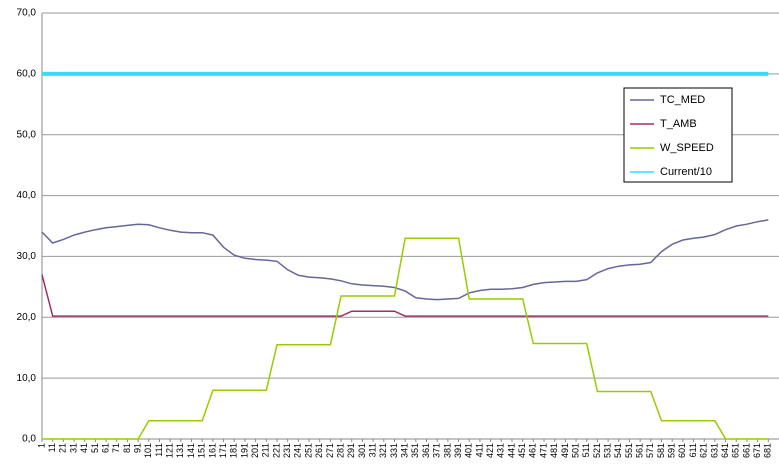 The height and width of the screenshot is (466, 779). What do you see at coordinates (405, 450) in the screenshot?
I see `x-tick-label: 341` at bounding box center [405, 450].